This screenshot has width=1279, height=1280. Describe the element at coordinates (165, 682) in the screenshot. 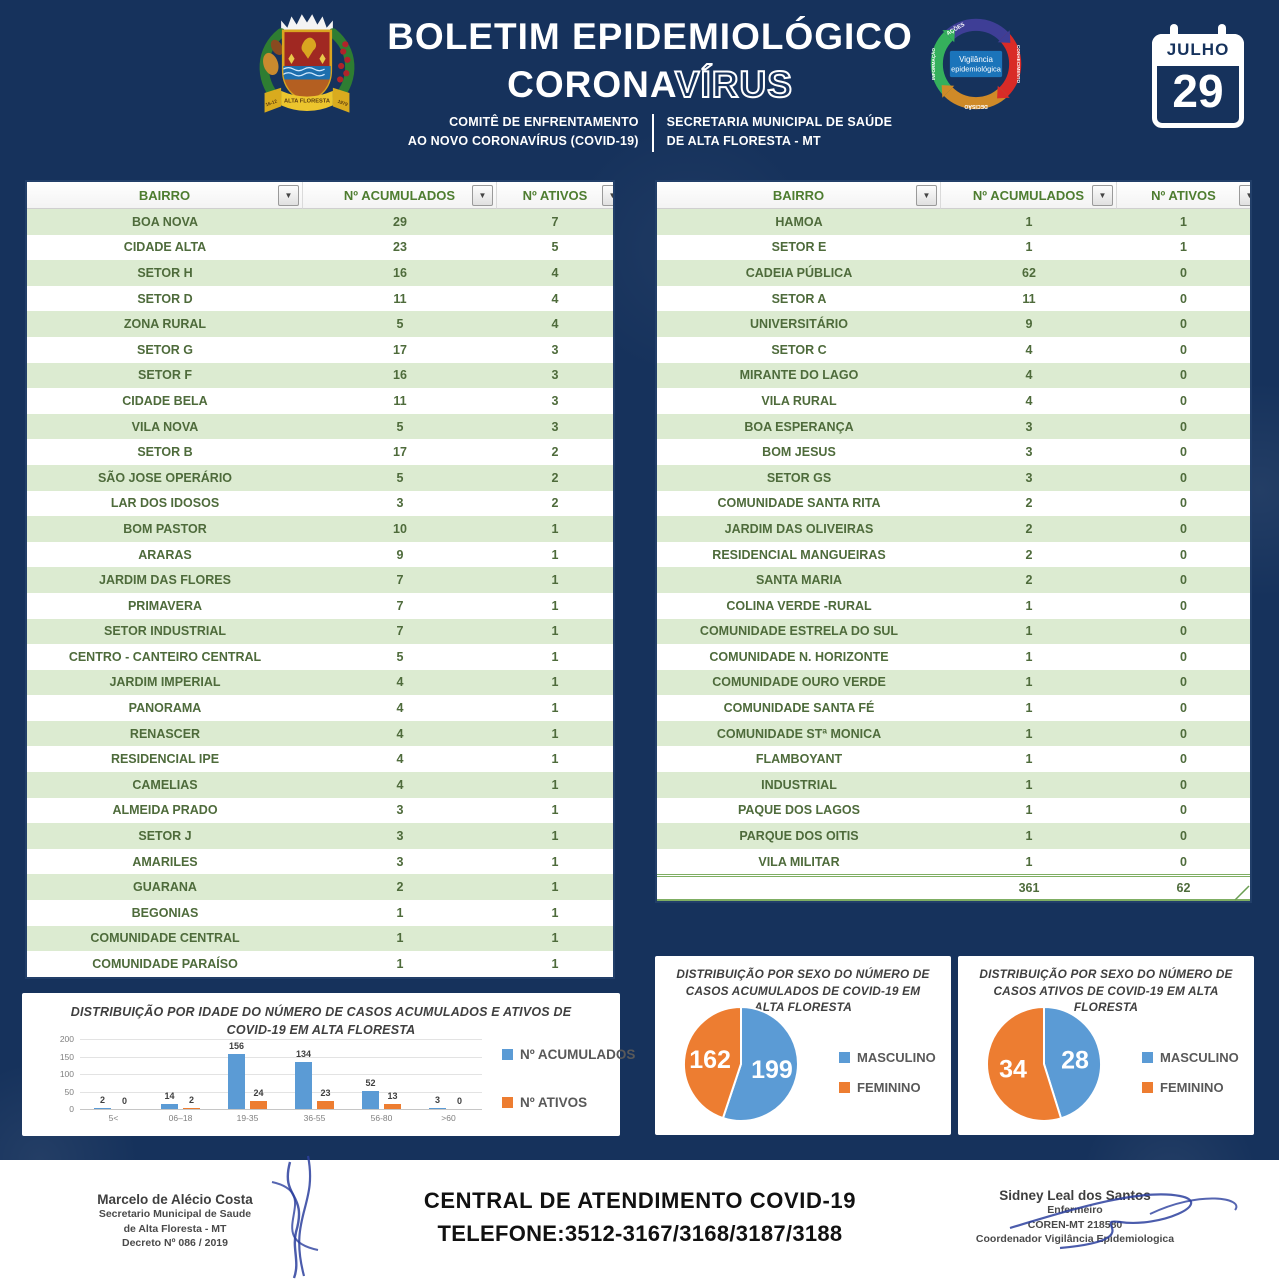

I see `bairro-cell: JARDIM IMPERIAL` at that location.